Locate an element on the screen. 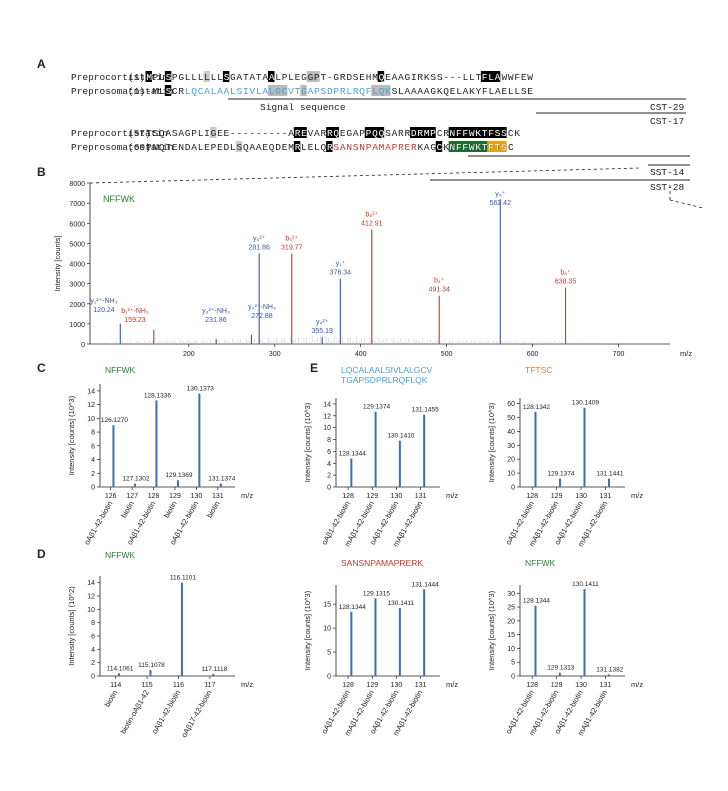  sequence-segment: PNQTENDALEPEDLSQAAEQDEMRLELQR is located at coordinates (239, 147).